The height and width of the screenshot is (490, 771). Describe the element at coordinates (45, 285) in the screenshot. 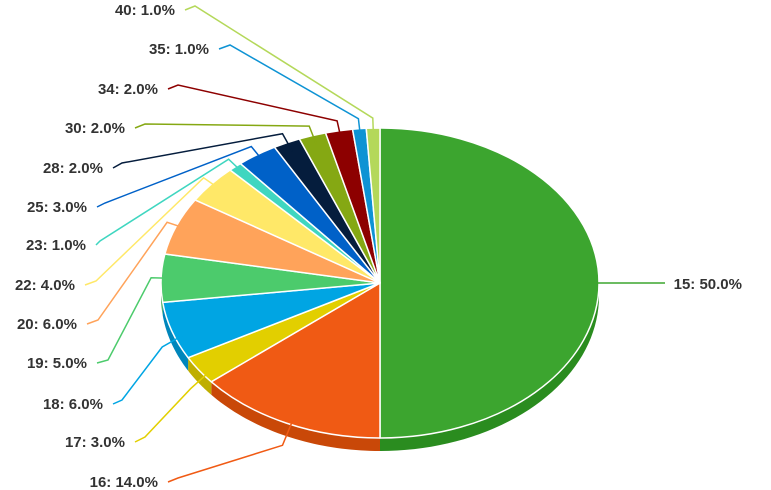

I see `slice-label-22: 22: 4.0%` at that location.